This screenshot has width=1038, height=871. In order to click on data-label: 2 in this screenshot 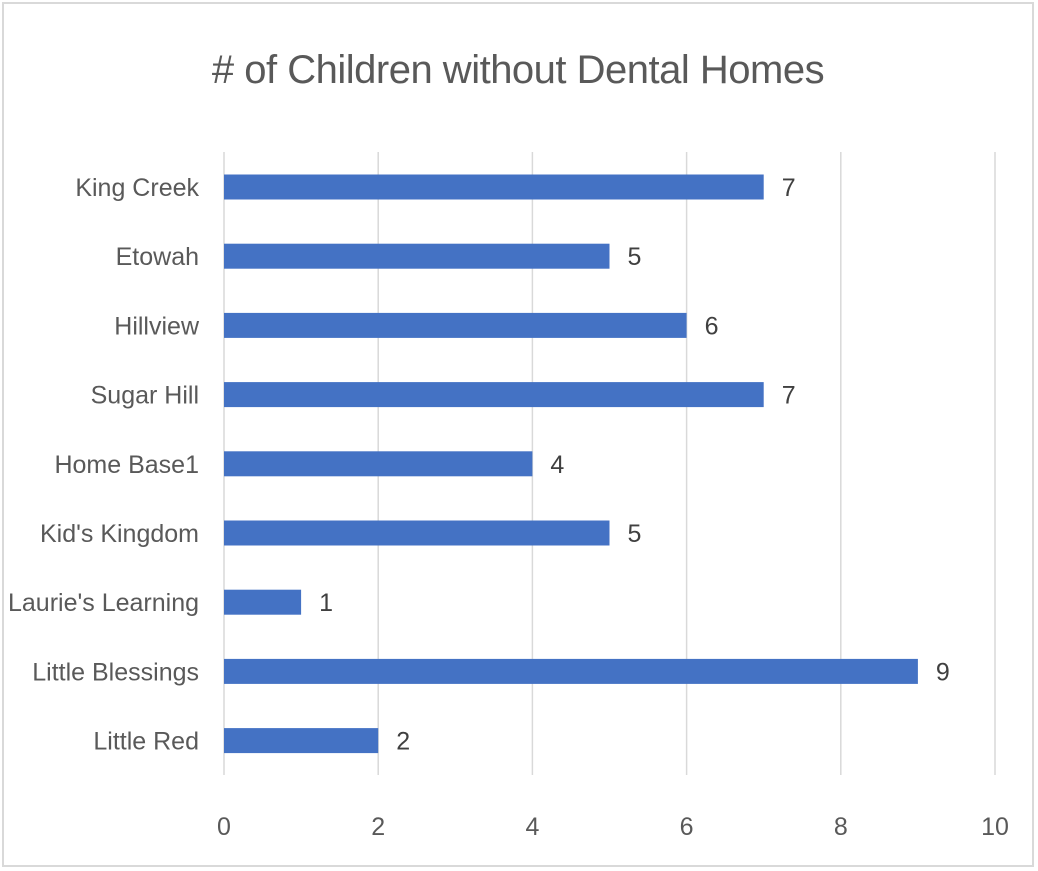, I will do `click(403, 742)`.